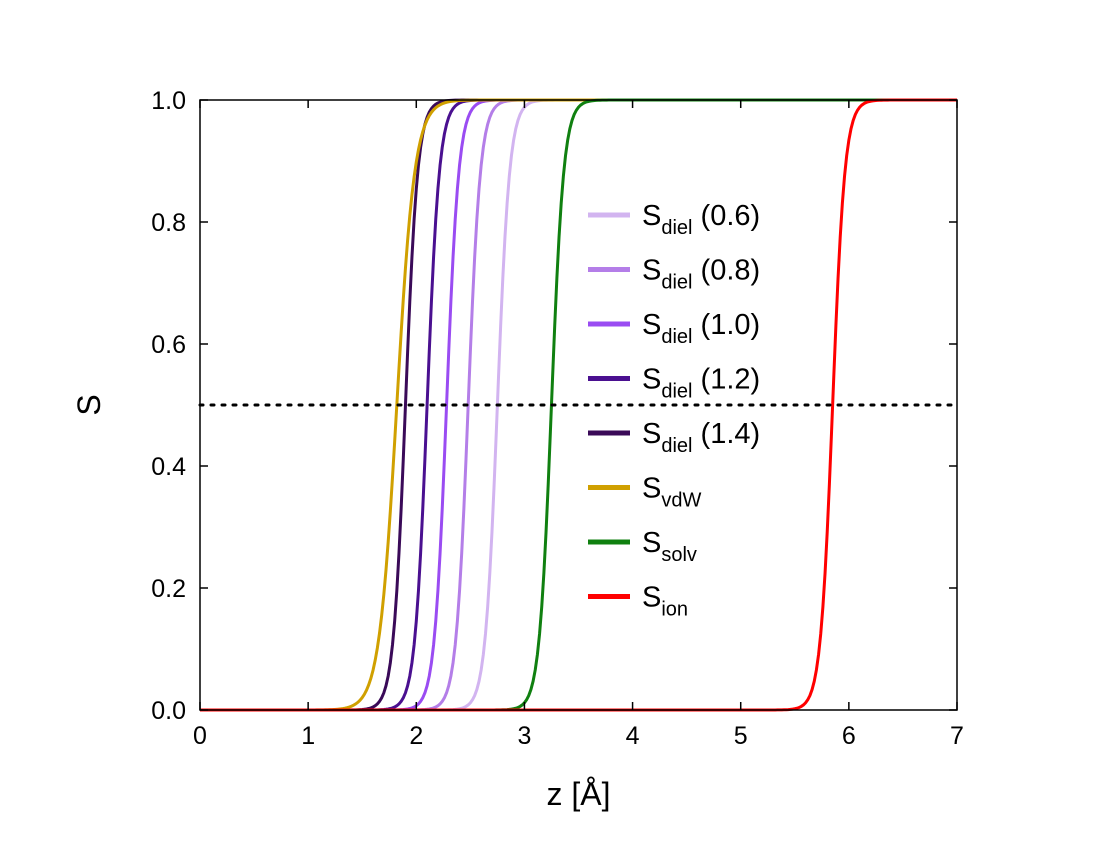 This screenshot has height=855, width=1114. Describe the element at coordinates (701, 219) in the screenshot. I see `legend-label-0: Sdiel (0.6)` at that location.